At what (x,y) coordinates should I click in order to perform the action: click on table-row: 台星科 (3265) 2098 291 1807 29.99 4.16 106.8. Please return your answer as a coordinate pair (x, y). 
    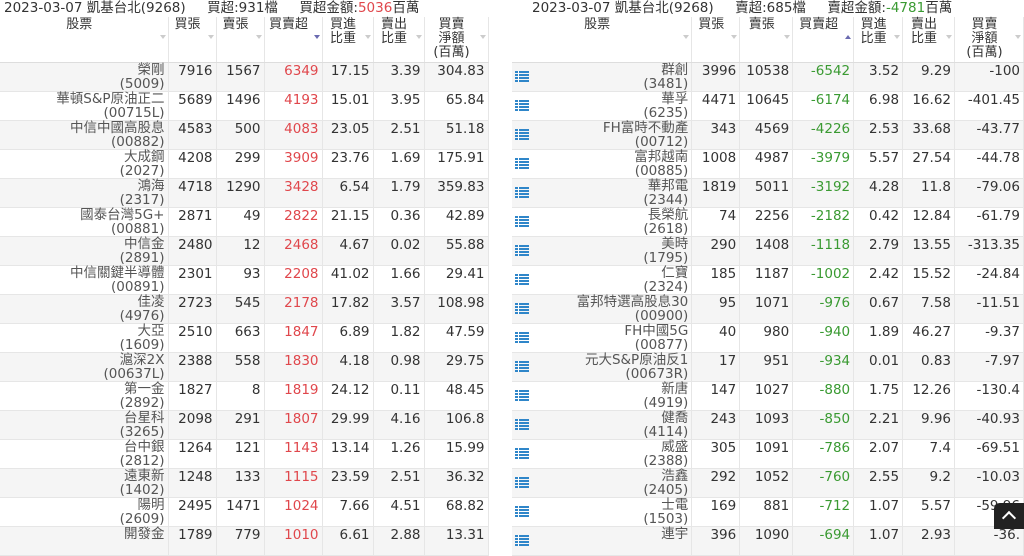
    Looking at the image, I should click on (244, 425).